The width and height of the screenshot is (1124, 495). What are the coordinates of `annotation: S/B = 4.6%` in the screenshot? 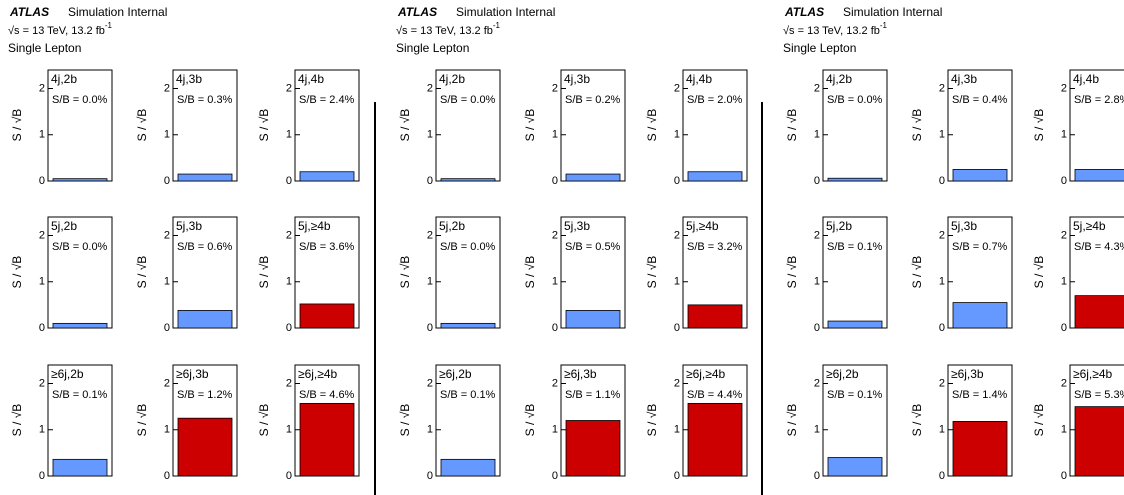 It's located at (327, 395).